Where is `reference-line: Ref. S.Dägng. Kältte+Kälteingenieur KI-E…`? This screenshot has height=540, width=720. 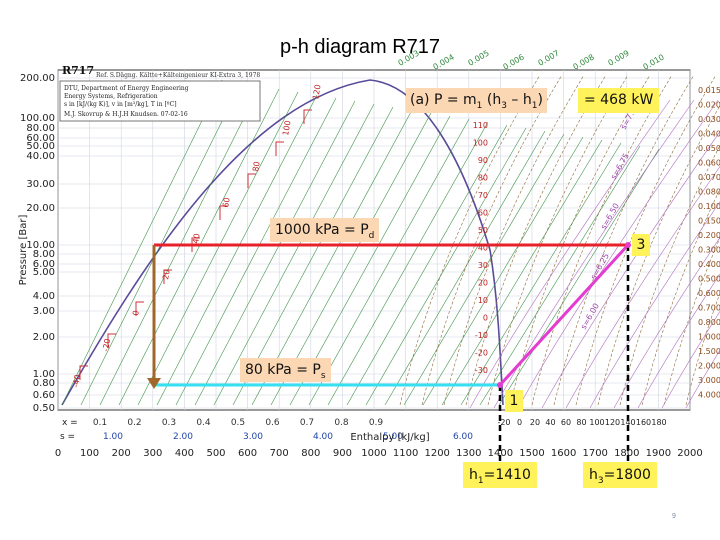
reference-line: Ref. S.Dägng. Kältte+Kälteingenieur KI-E… is located at coordinates (178, 75).